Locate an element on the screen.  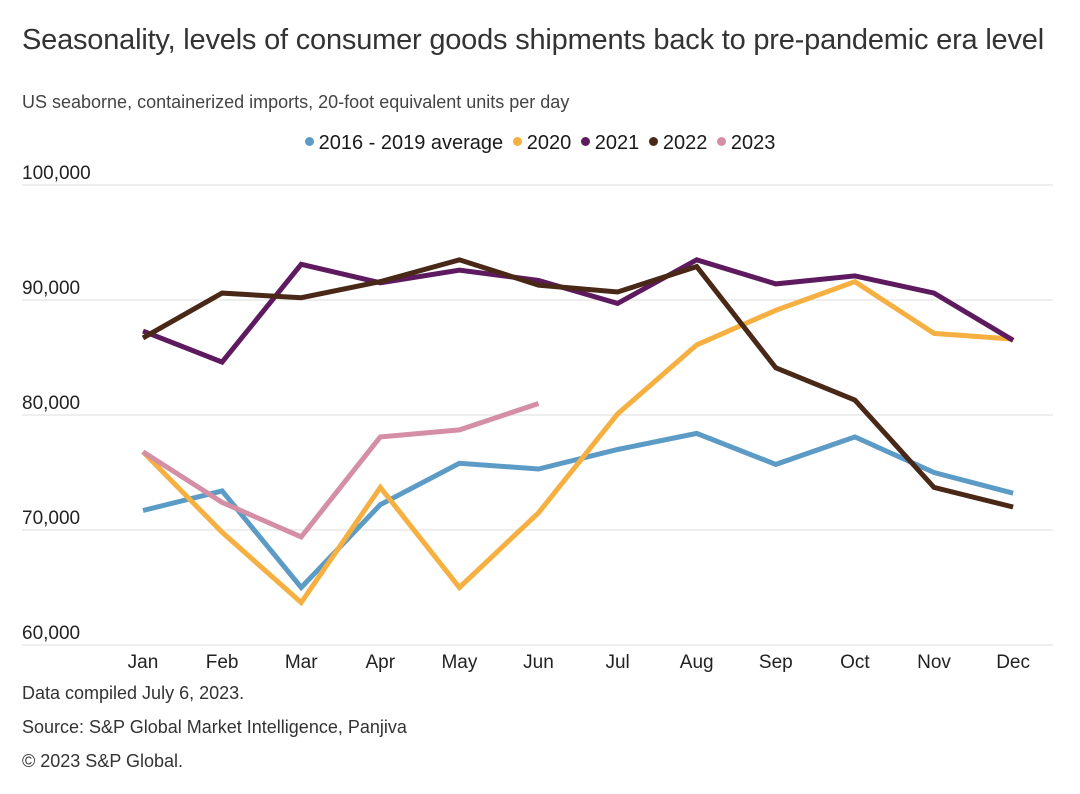
data-compiled-note: Data compiled July 6, 2023. is located at coordinates (133, 693).